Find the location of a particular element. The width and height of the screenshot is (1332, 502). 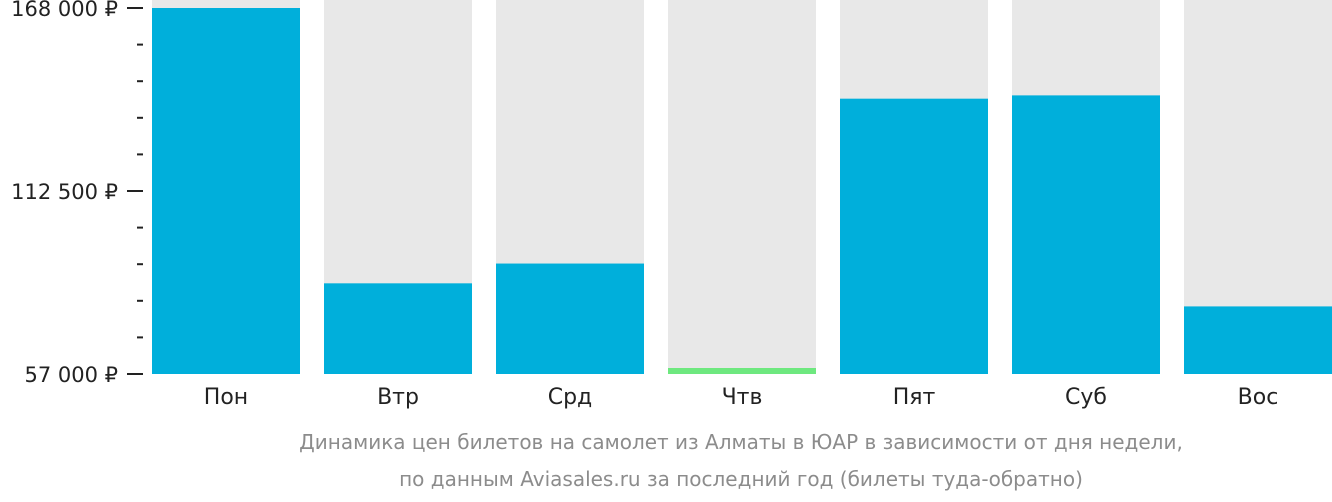

x-axis-labels: Пон Втр Срд Чтв Пят Суб Вос is located at coordinates (741, 397).